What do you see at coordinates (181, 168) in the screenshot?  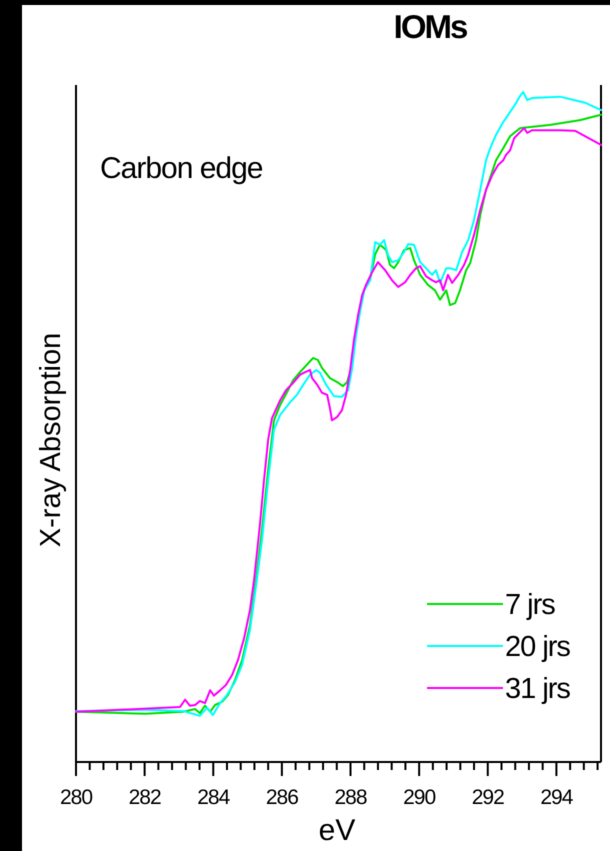 I see `annotation: Carbon edge` at bounding box center [181, 168].